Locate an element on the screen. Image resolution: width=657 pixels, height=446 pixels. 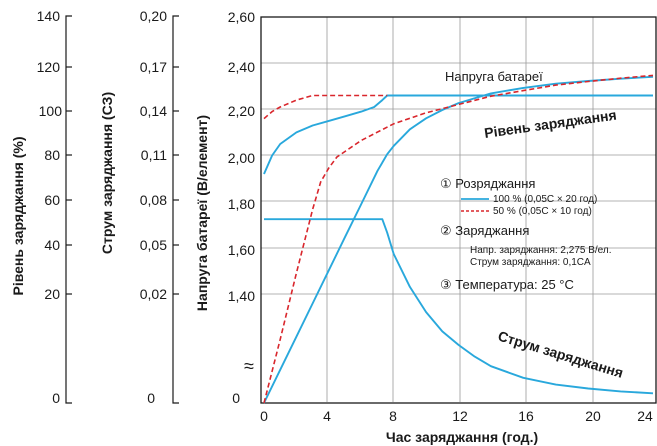
charge-level-axis: 140 120 100 80 60 40 20 0 is located at coordinates (54, 207).